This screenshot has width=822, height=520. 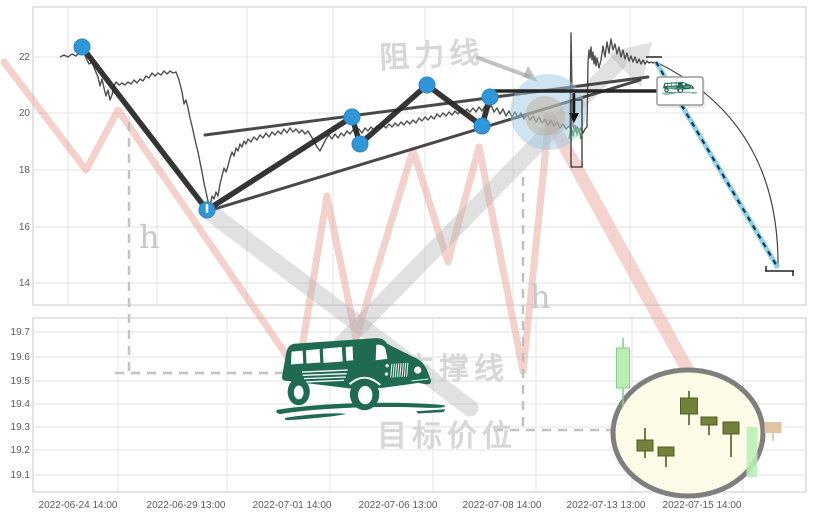 What do you see at coordinates (606, 505) in the screenshot?
I see `x-tick-date: 2022-07-13 13:00` at bounding box center [606, 505].